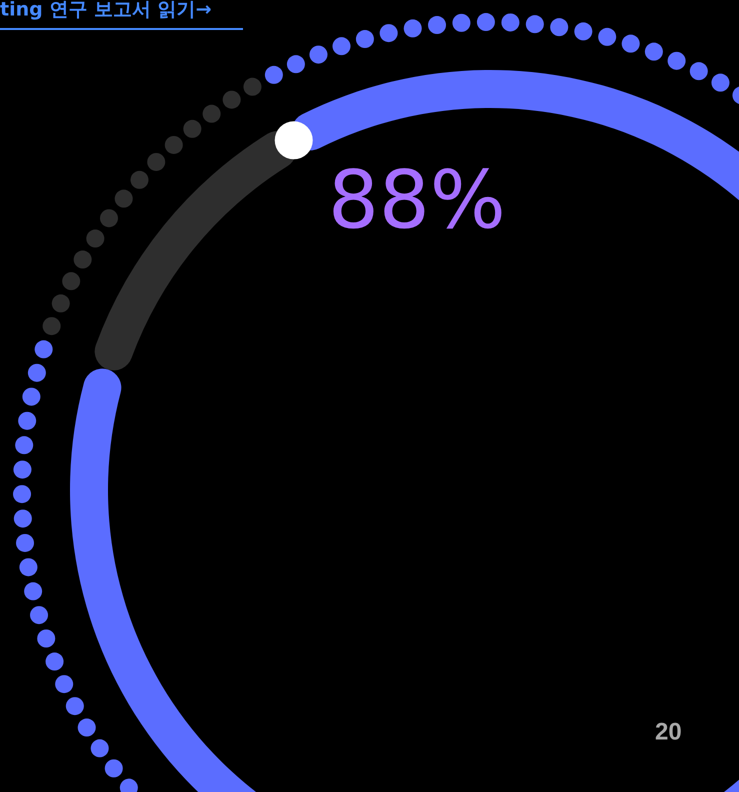 The height and width of the screenshot is (792, 739). Describe the element at coordinates (668, 732) in the screenshot. I see `text: 20` at that location.